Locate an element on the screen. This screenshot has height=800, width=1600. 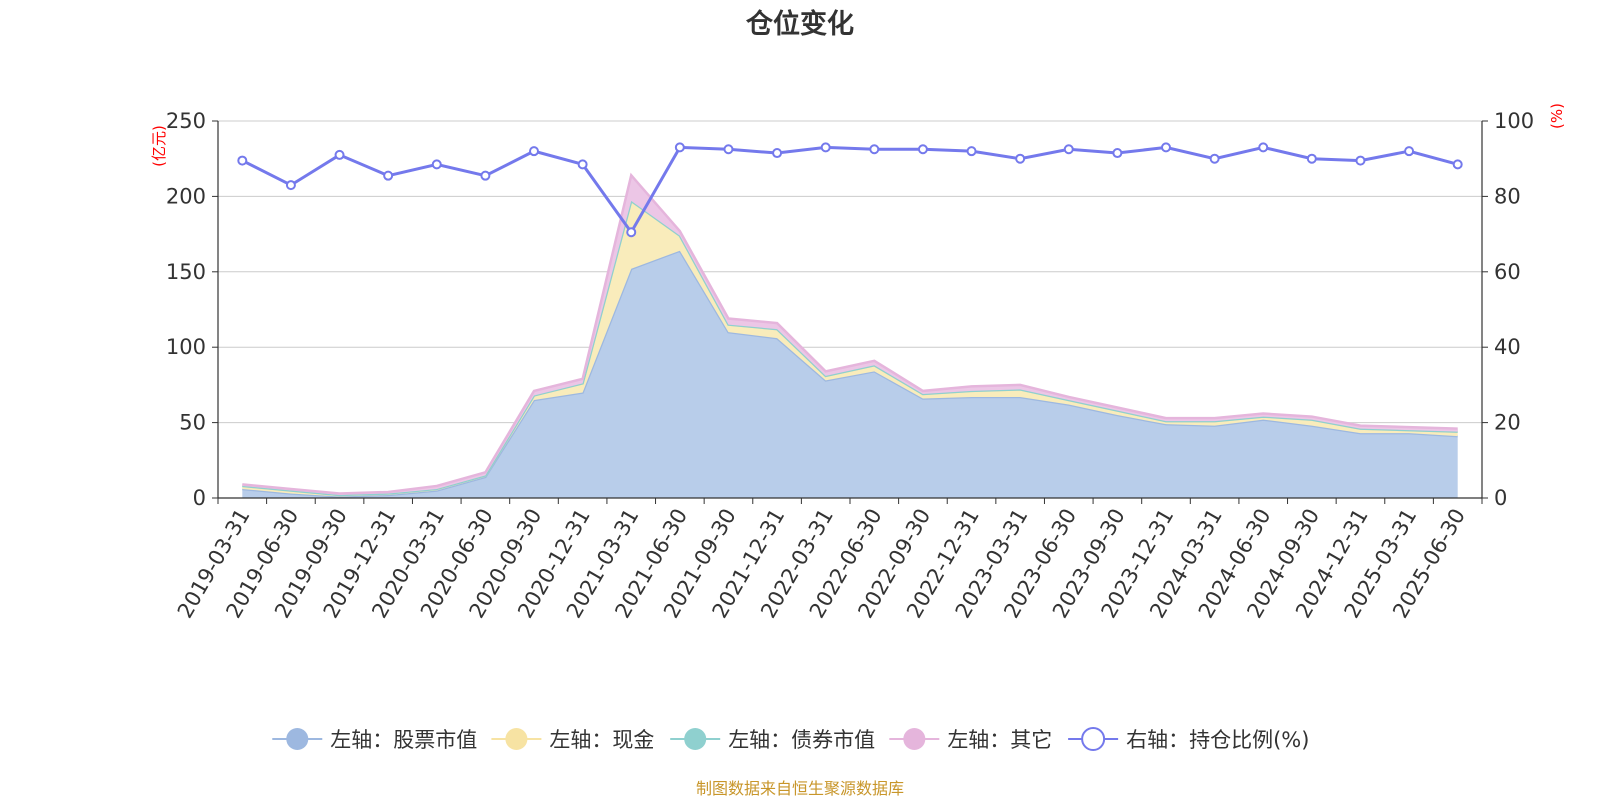
left-axis-tick-label: 50 is located at coordinates (192, 423).